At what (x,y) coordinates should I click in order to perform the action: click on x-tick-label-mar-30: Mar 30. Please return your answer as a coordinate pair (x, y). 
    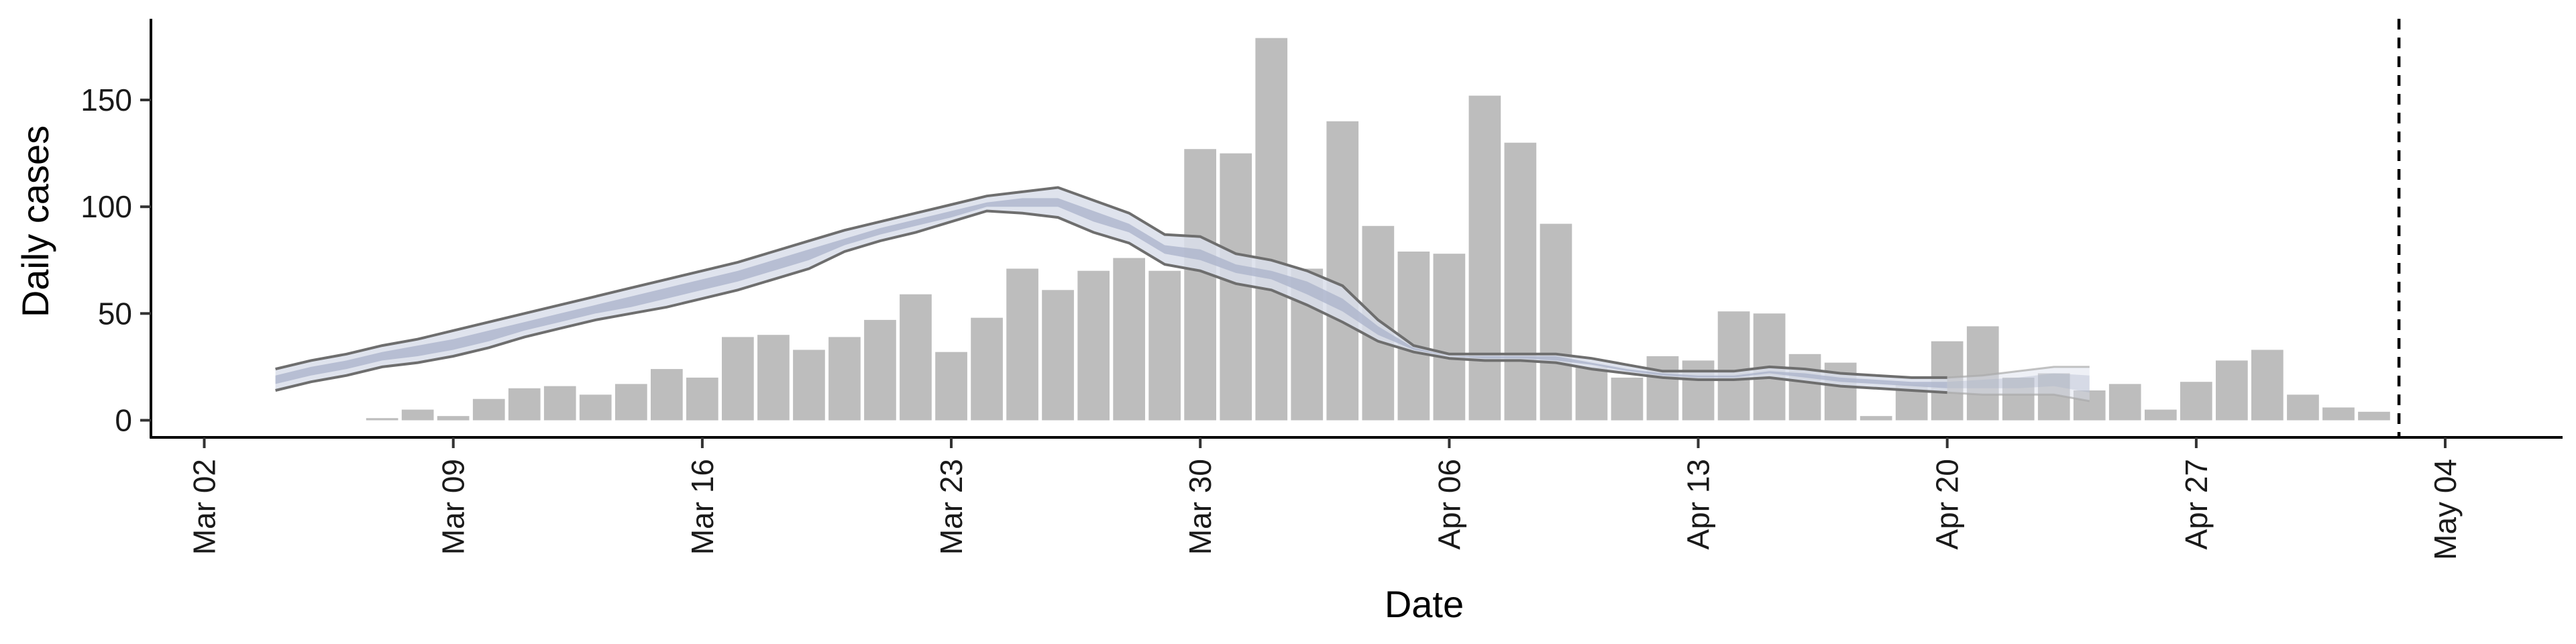
    Looking at the image, I should click on (1200, 507).